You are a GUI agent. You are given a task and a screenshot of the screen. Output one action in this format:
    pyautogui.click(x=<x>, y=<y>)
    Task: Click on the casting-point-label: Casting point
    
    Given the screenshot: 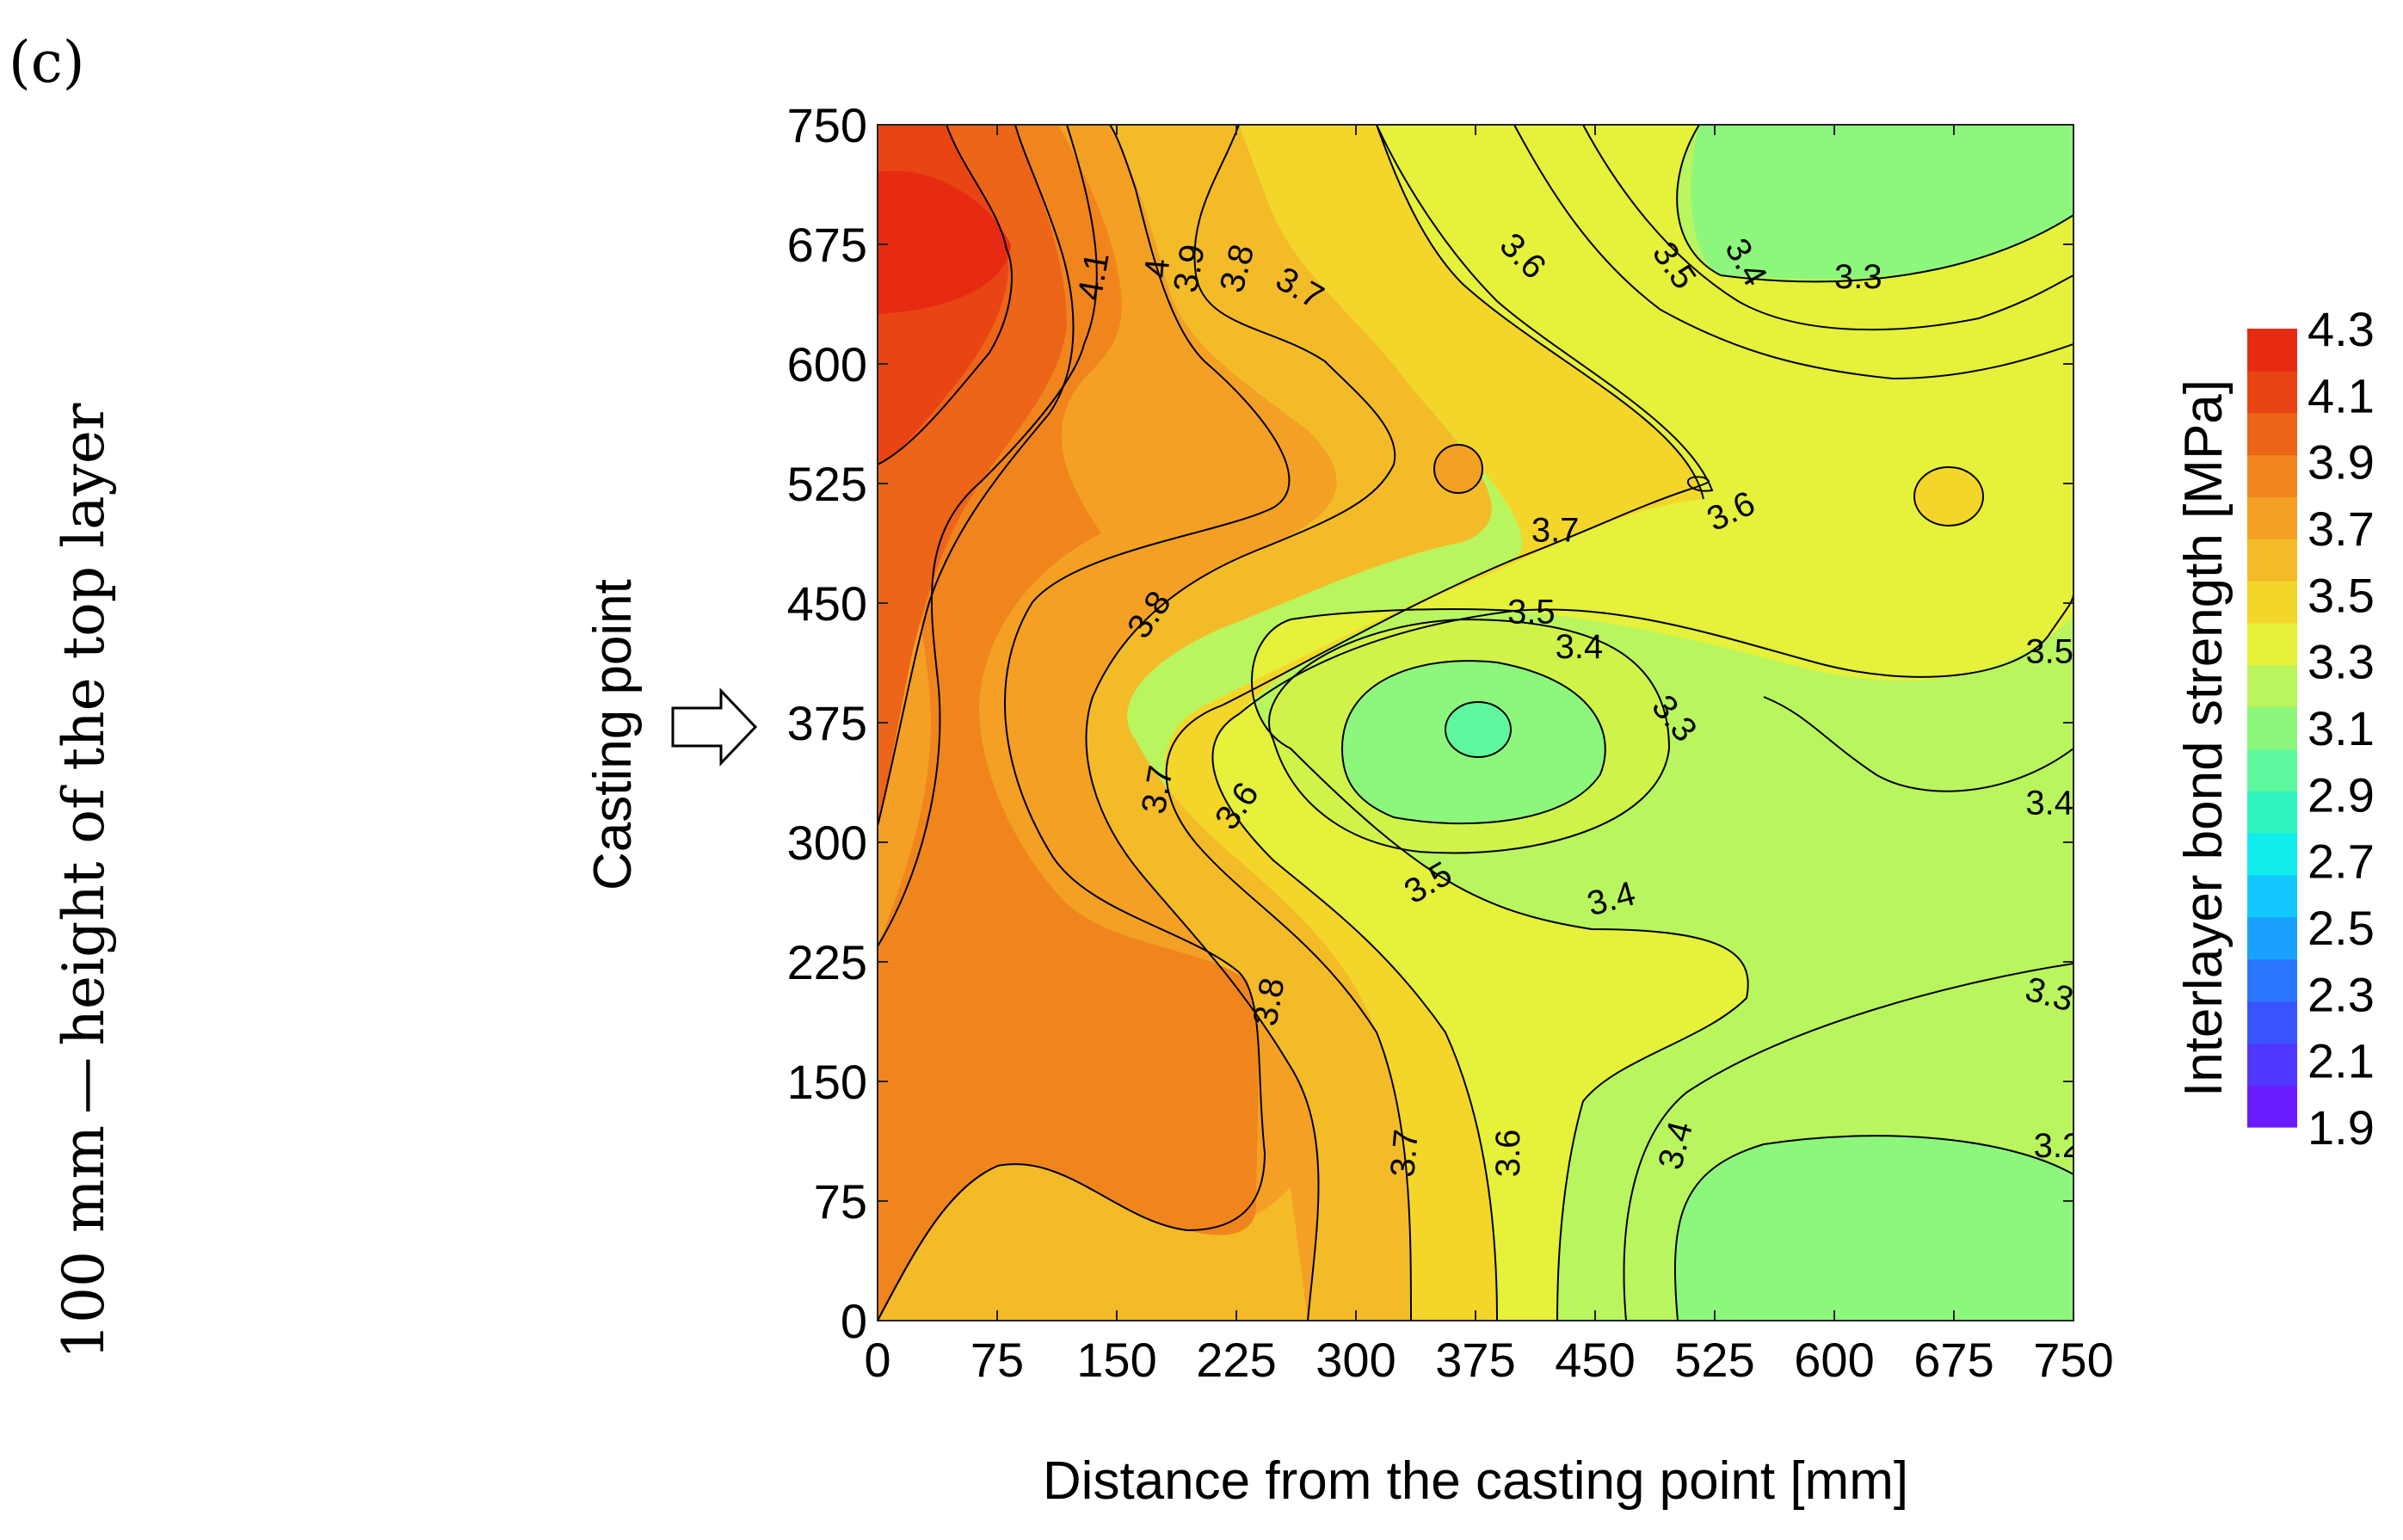 What is the action you would take?
    pyautogui.click(x=613, y=734)
    